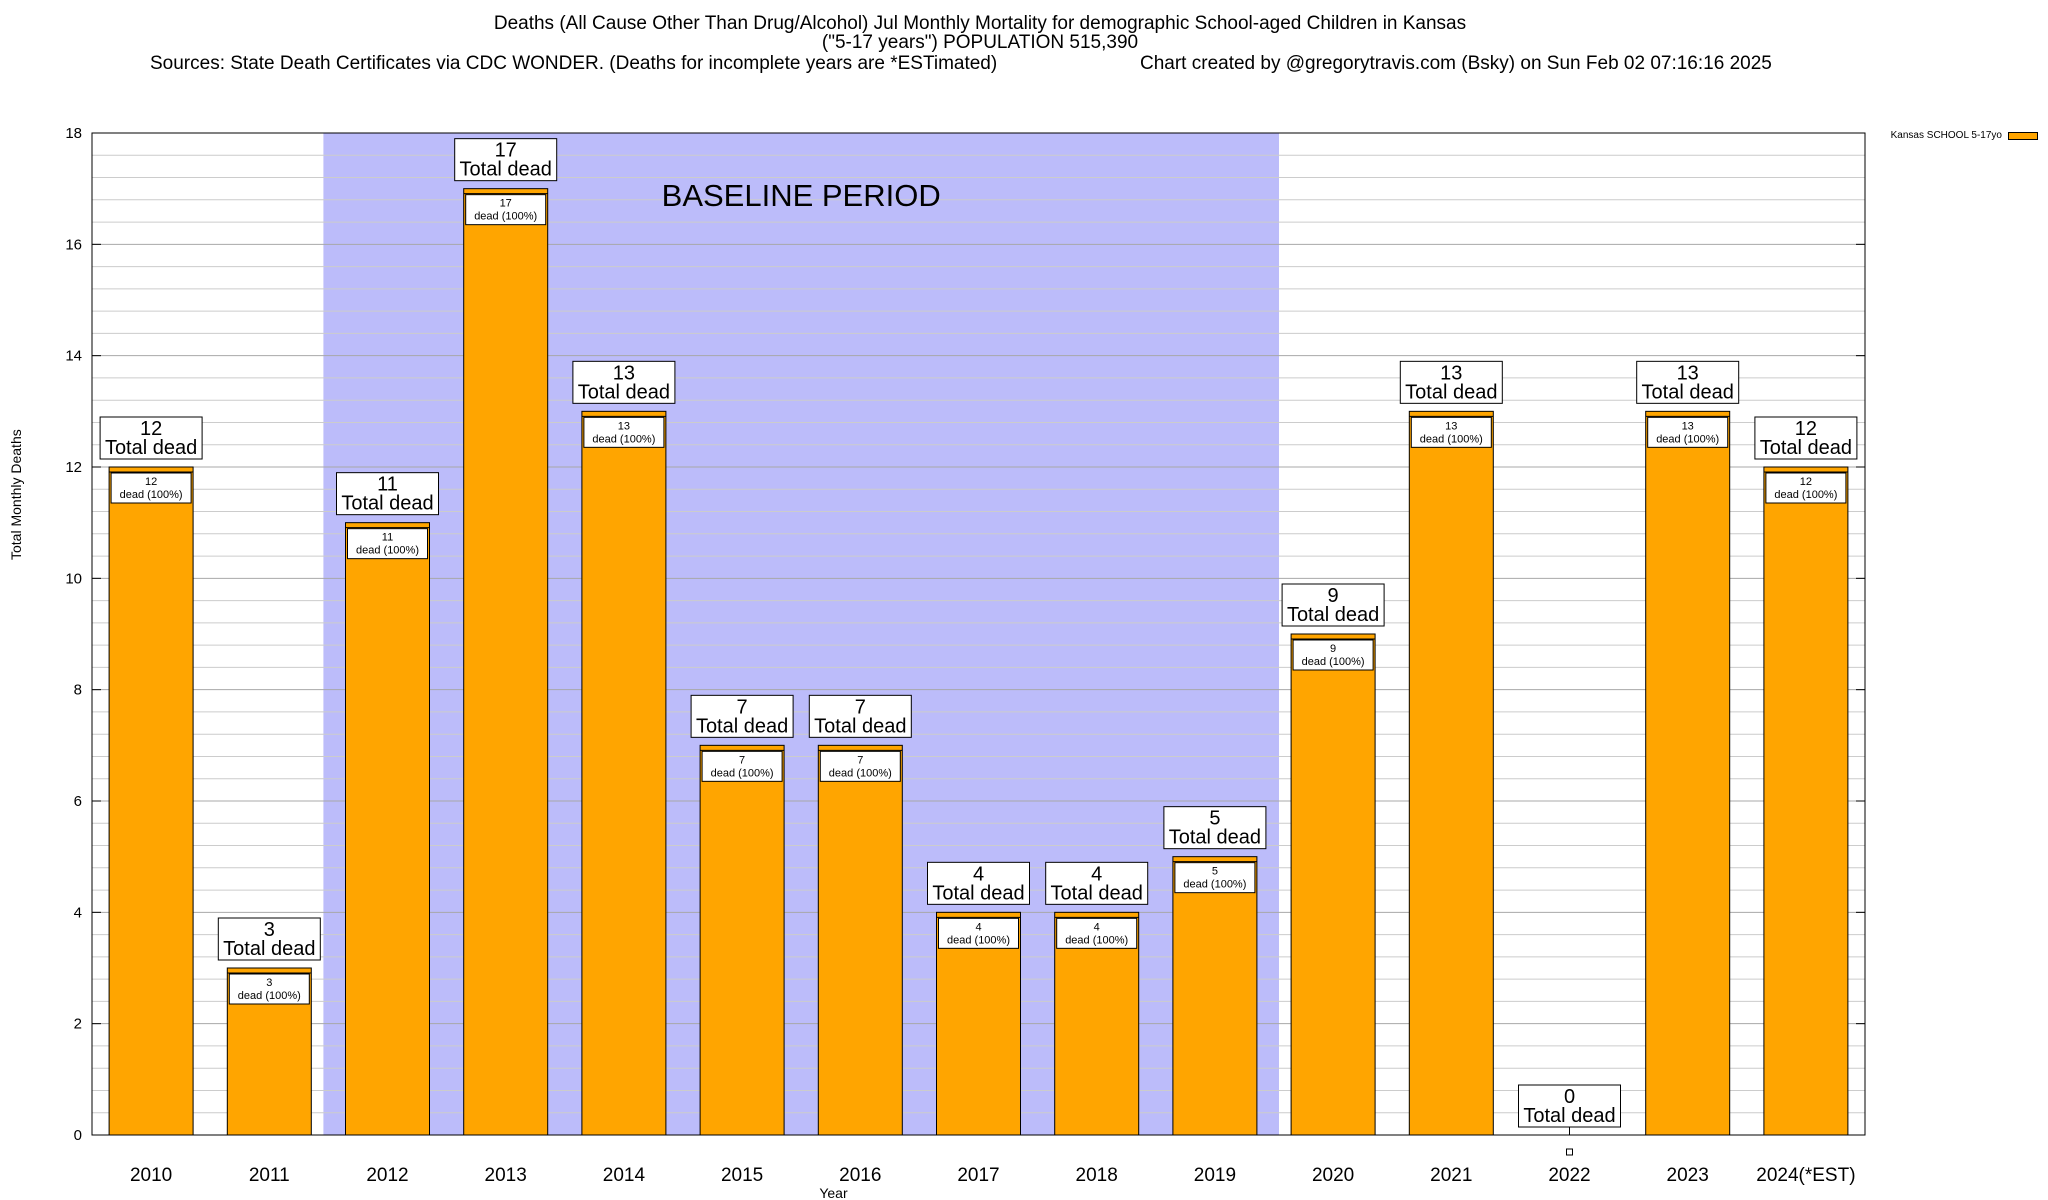 The width and height of the screenshot is (2048, 1200). I want to click on x-tick-label: 2017, so click(978, 1175).